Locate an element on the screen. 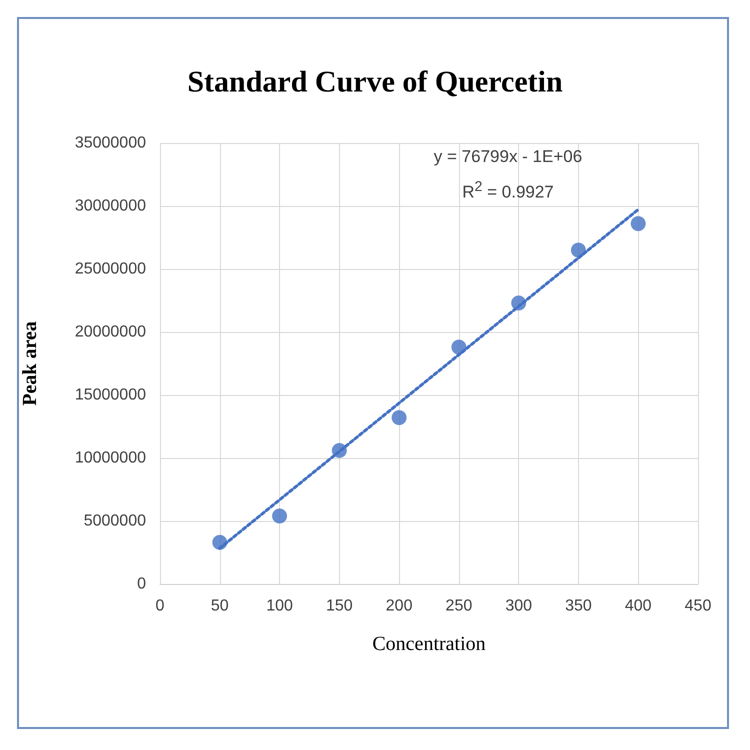 The height and width of the screenshot is (750, 750). y-tick-label: 0 is located at coordinates (141, 584).